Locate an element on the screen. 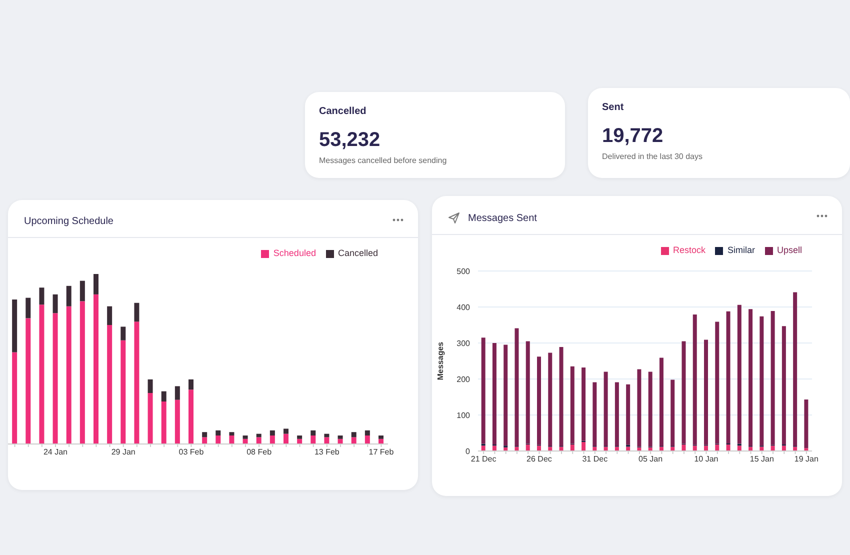 The height and width of the screenshot is (555, 850). y-tick-label: 0 is located at coordinates (468, 451).